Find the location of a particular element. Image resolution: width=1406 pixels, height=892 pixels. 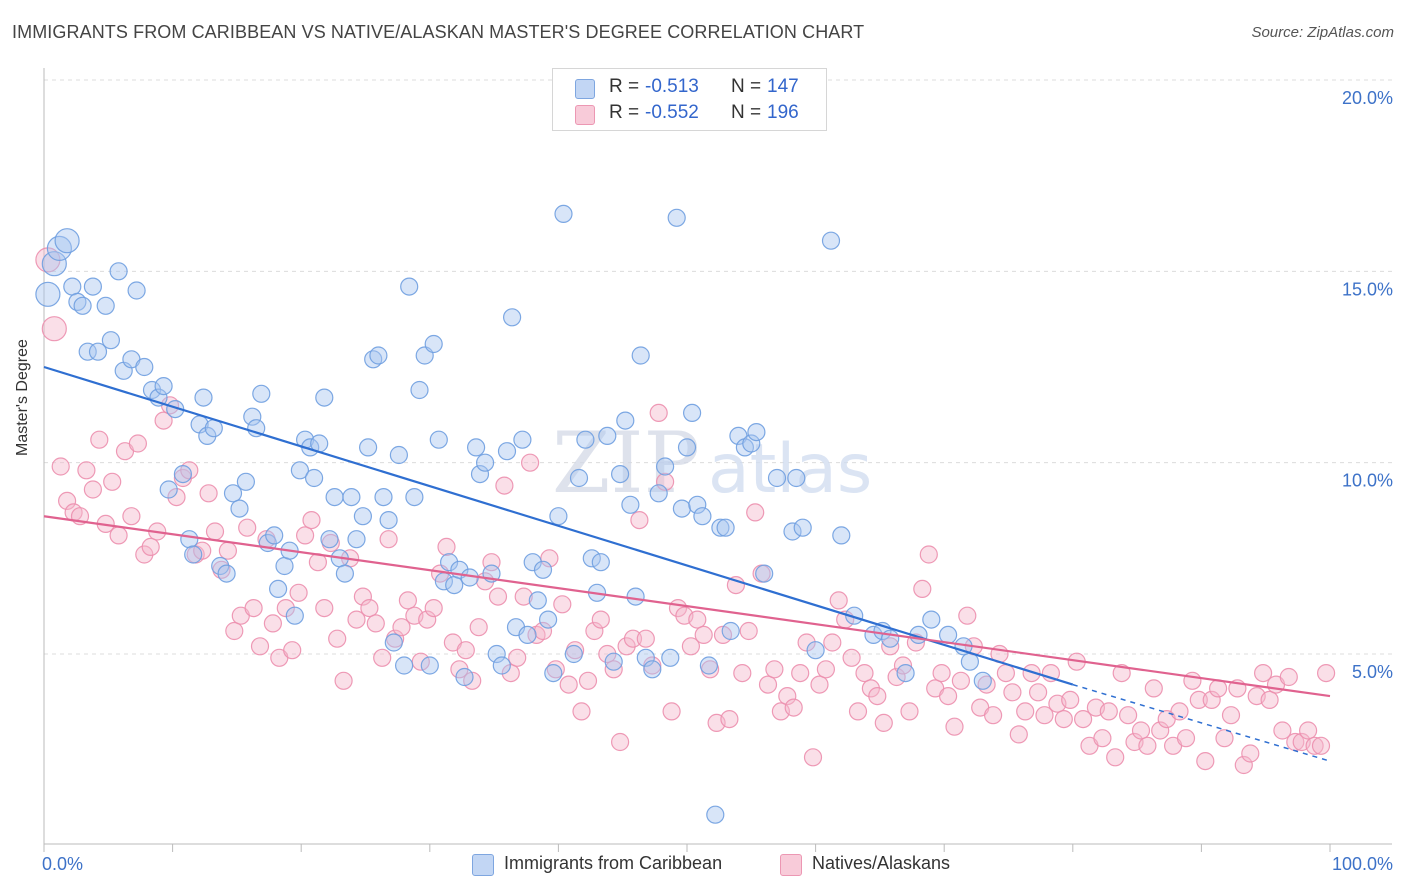

blue-swatch is located at coordinates (483, 865).